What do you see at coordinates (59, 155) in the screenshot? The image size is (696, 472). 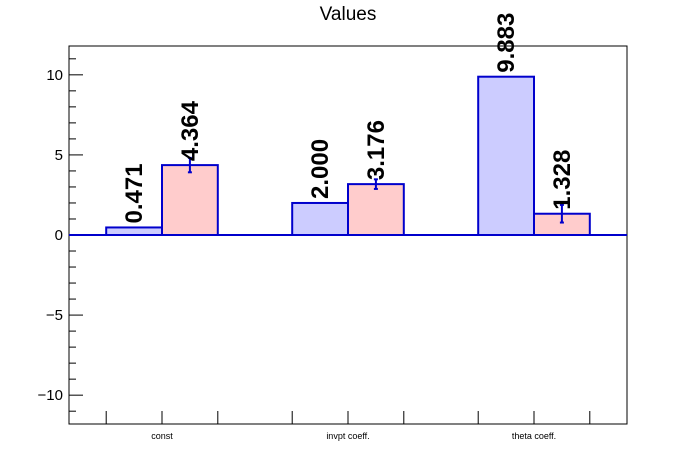 I see `y-tick-label: 5` at bounding box center [59, 155].